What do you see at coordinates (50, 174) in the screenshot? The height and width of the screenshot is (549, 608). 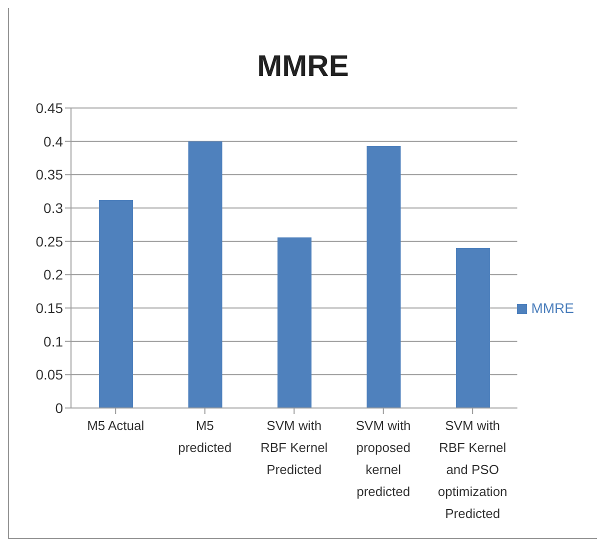 I see `y-tick-label: 0.35` at bounding box center [50, 174].